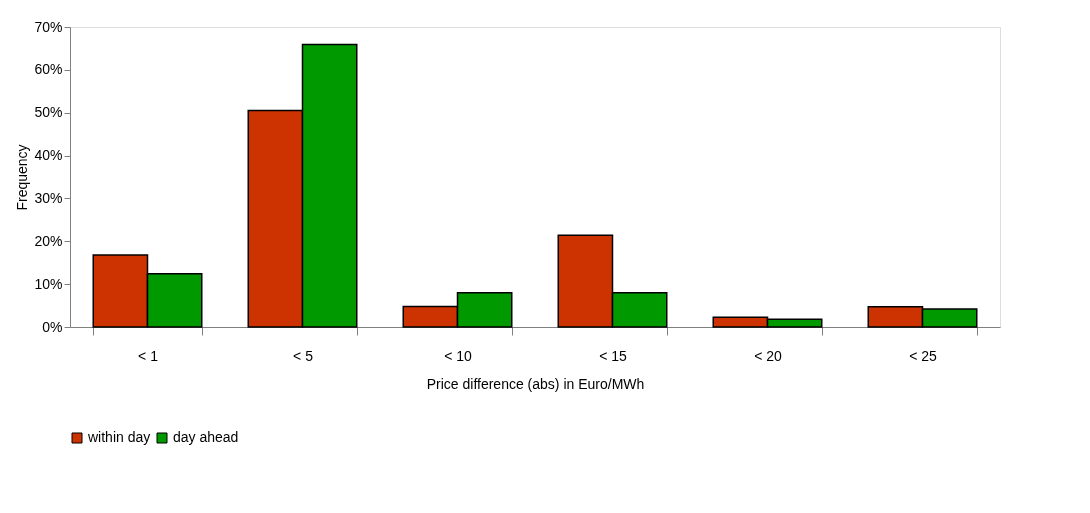  What do you see at coordinates (48, 112) in the screenshot?
I see `y-tick-label: 50%` at bounding box center [48, 112].